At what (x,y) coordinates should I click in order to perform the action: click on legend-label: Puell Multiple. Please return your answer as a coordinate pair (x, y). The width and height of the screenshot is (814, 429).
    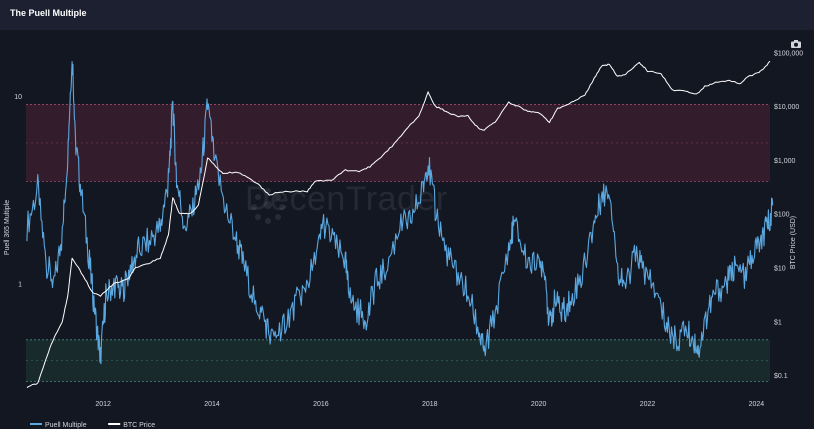
    Looking at the image, I should click on (66, 425).